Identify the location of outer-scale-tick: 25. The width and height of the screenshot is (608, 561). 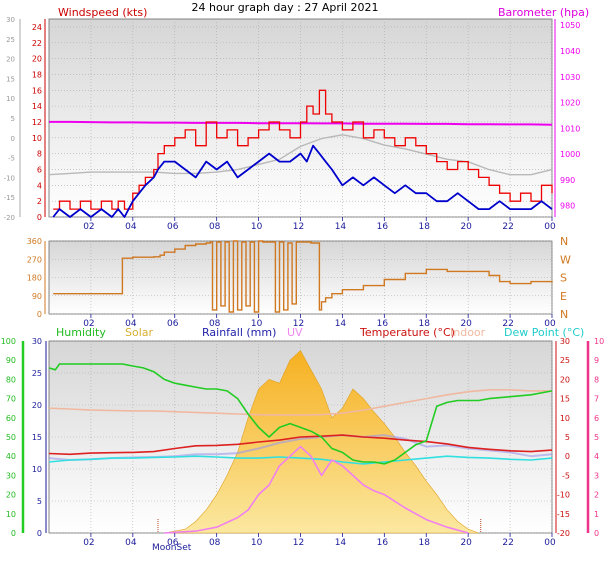
(10, 40).